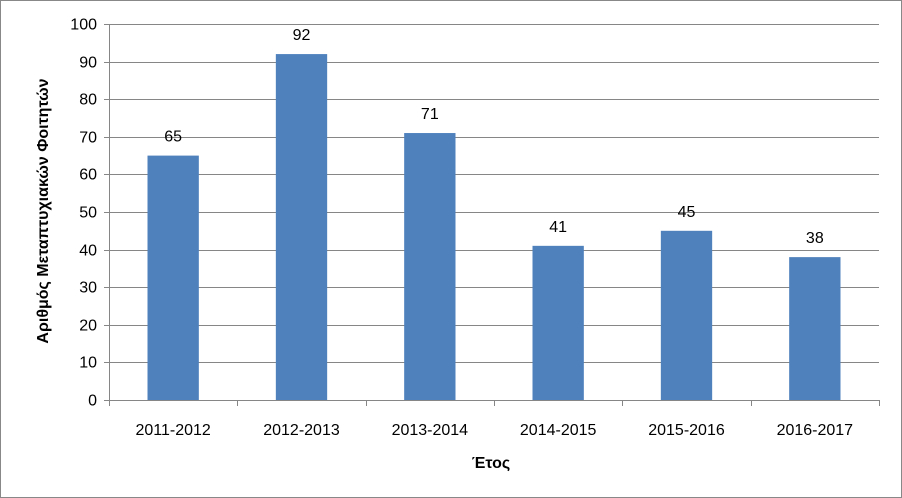 This screenshot has height=498, width=902. Describe the element at coordinates (88, 251) in the screenshot. I see `y-tick-label: 40` at that location.